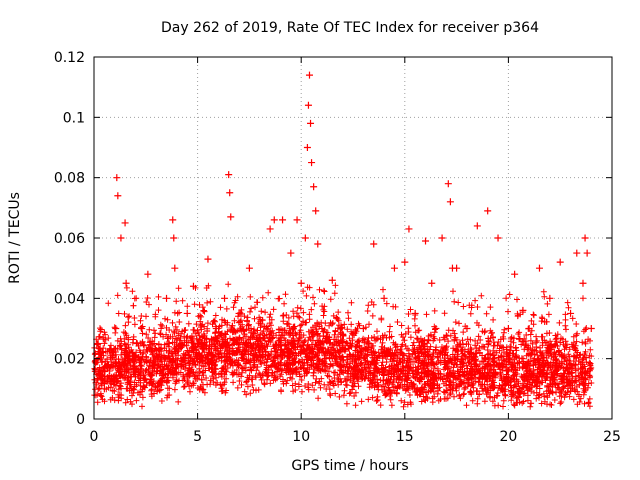 The height and width of the screenshot is (480, 640). What do you see at coordinates (349, 466) in the screenshot?
I see `x-axis-label: GPS time / hours` at bounding box center [349, 466].